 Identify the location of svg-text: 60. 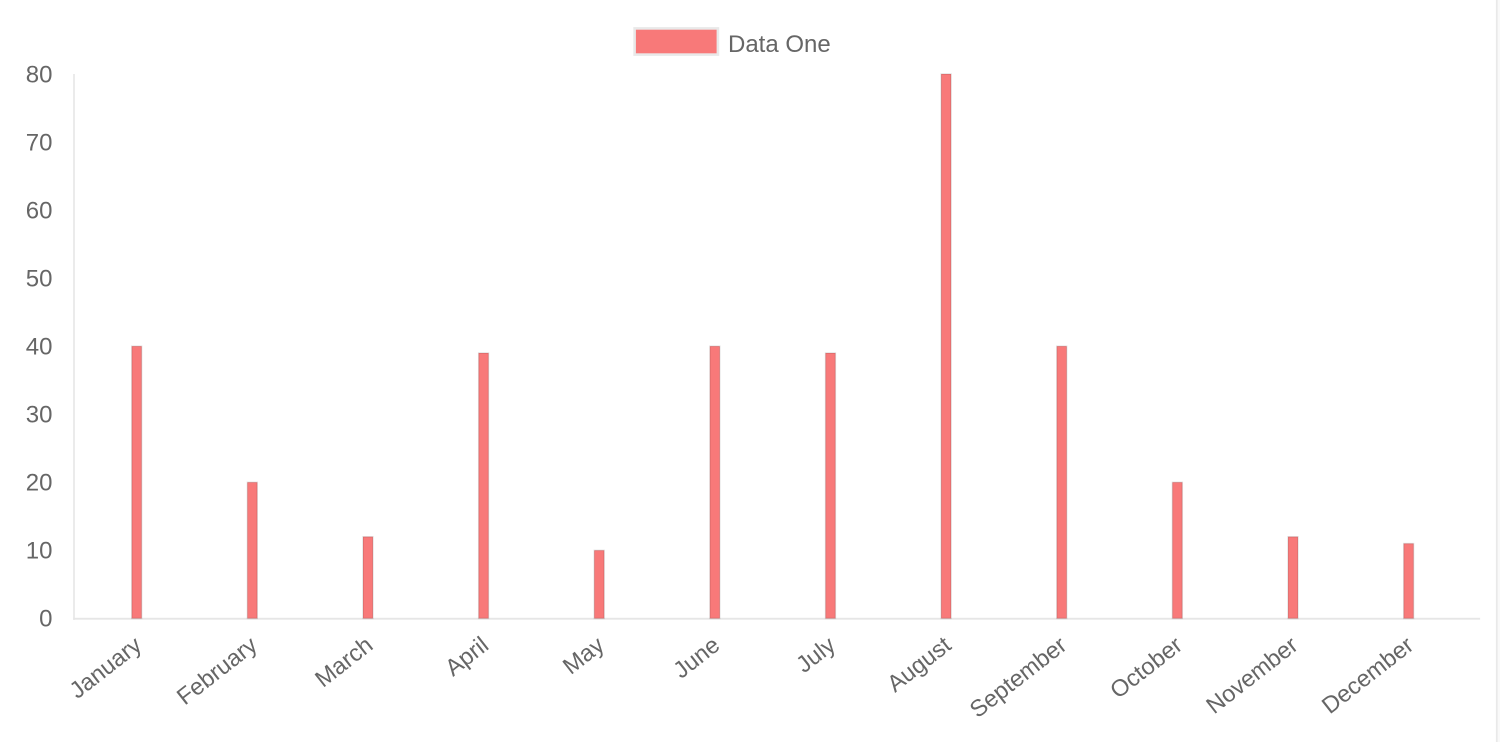
(39, 210).